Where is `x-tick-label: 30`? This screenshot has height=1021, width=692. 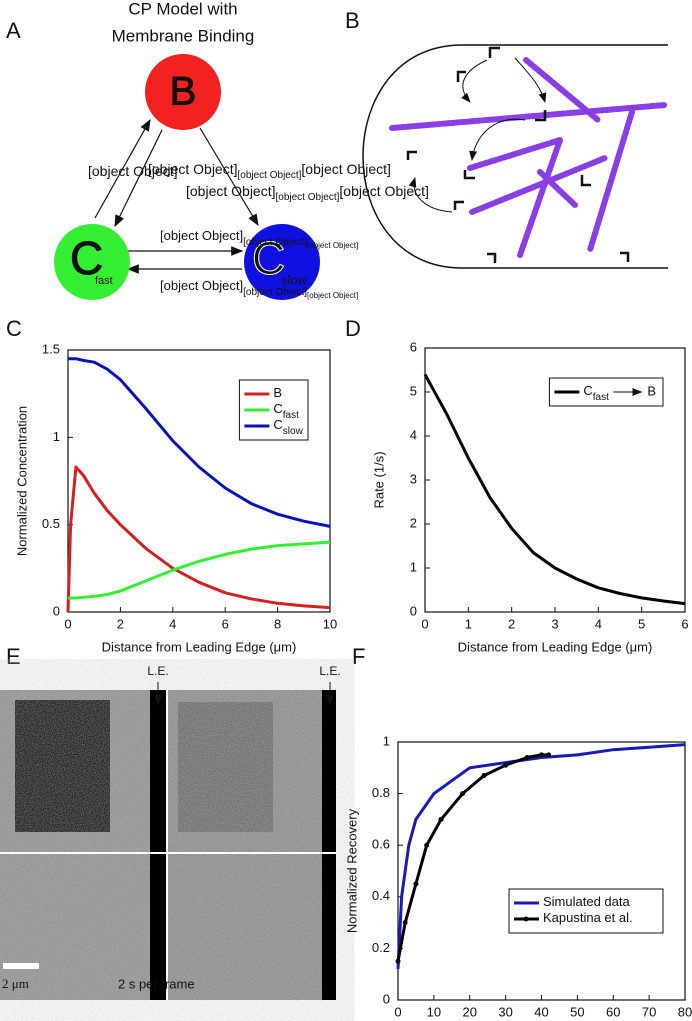
x-tick-label: 30 is located at coordinates (505, 1011).